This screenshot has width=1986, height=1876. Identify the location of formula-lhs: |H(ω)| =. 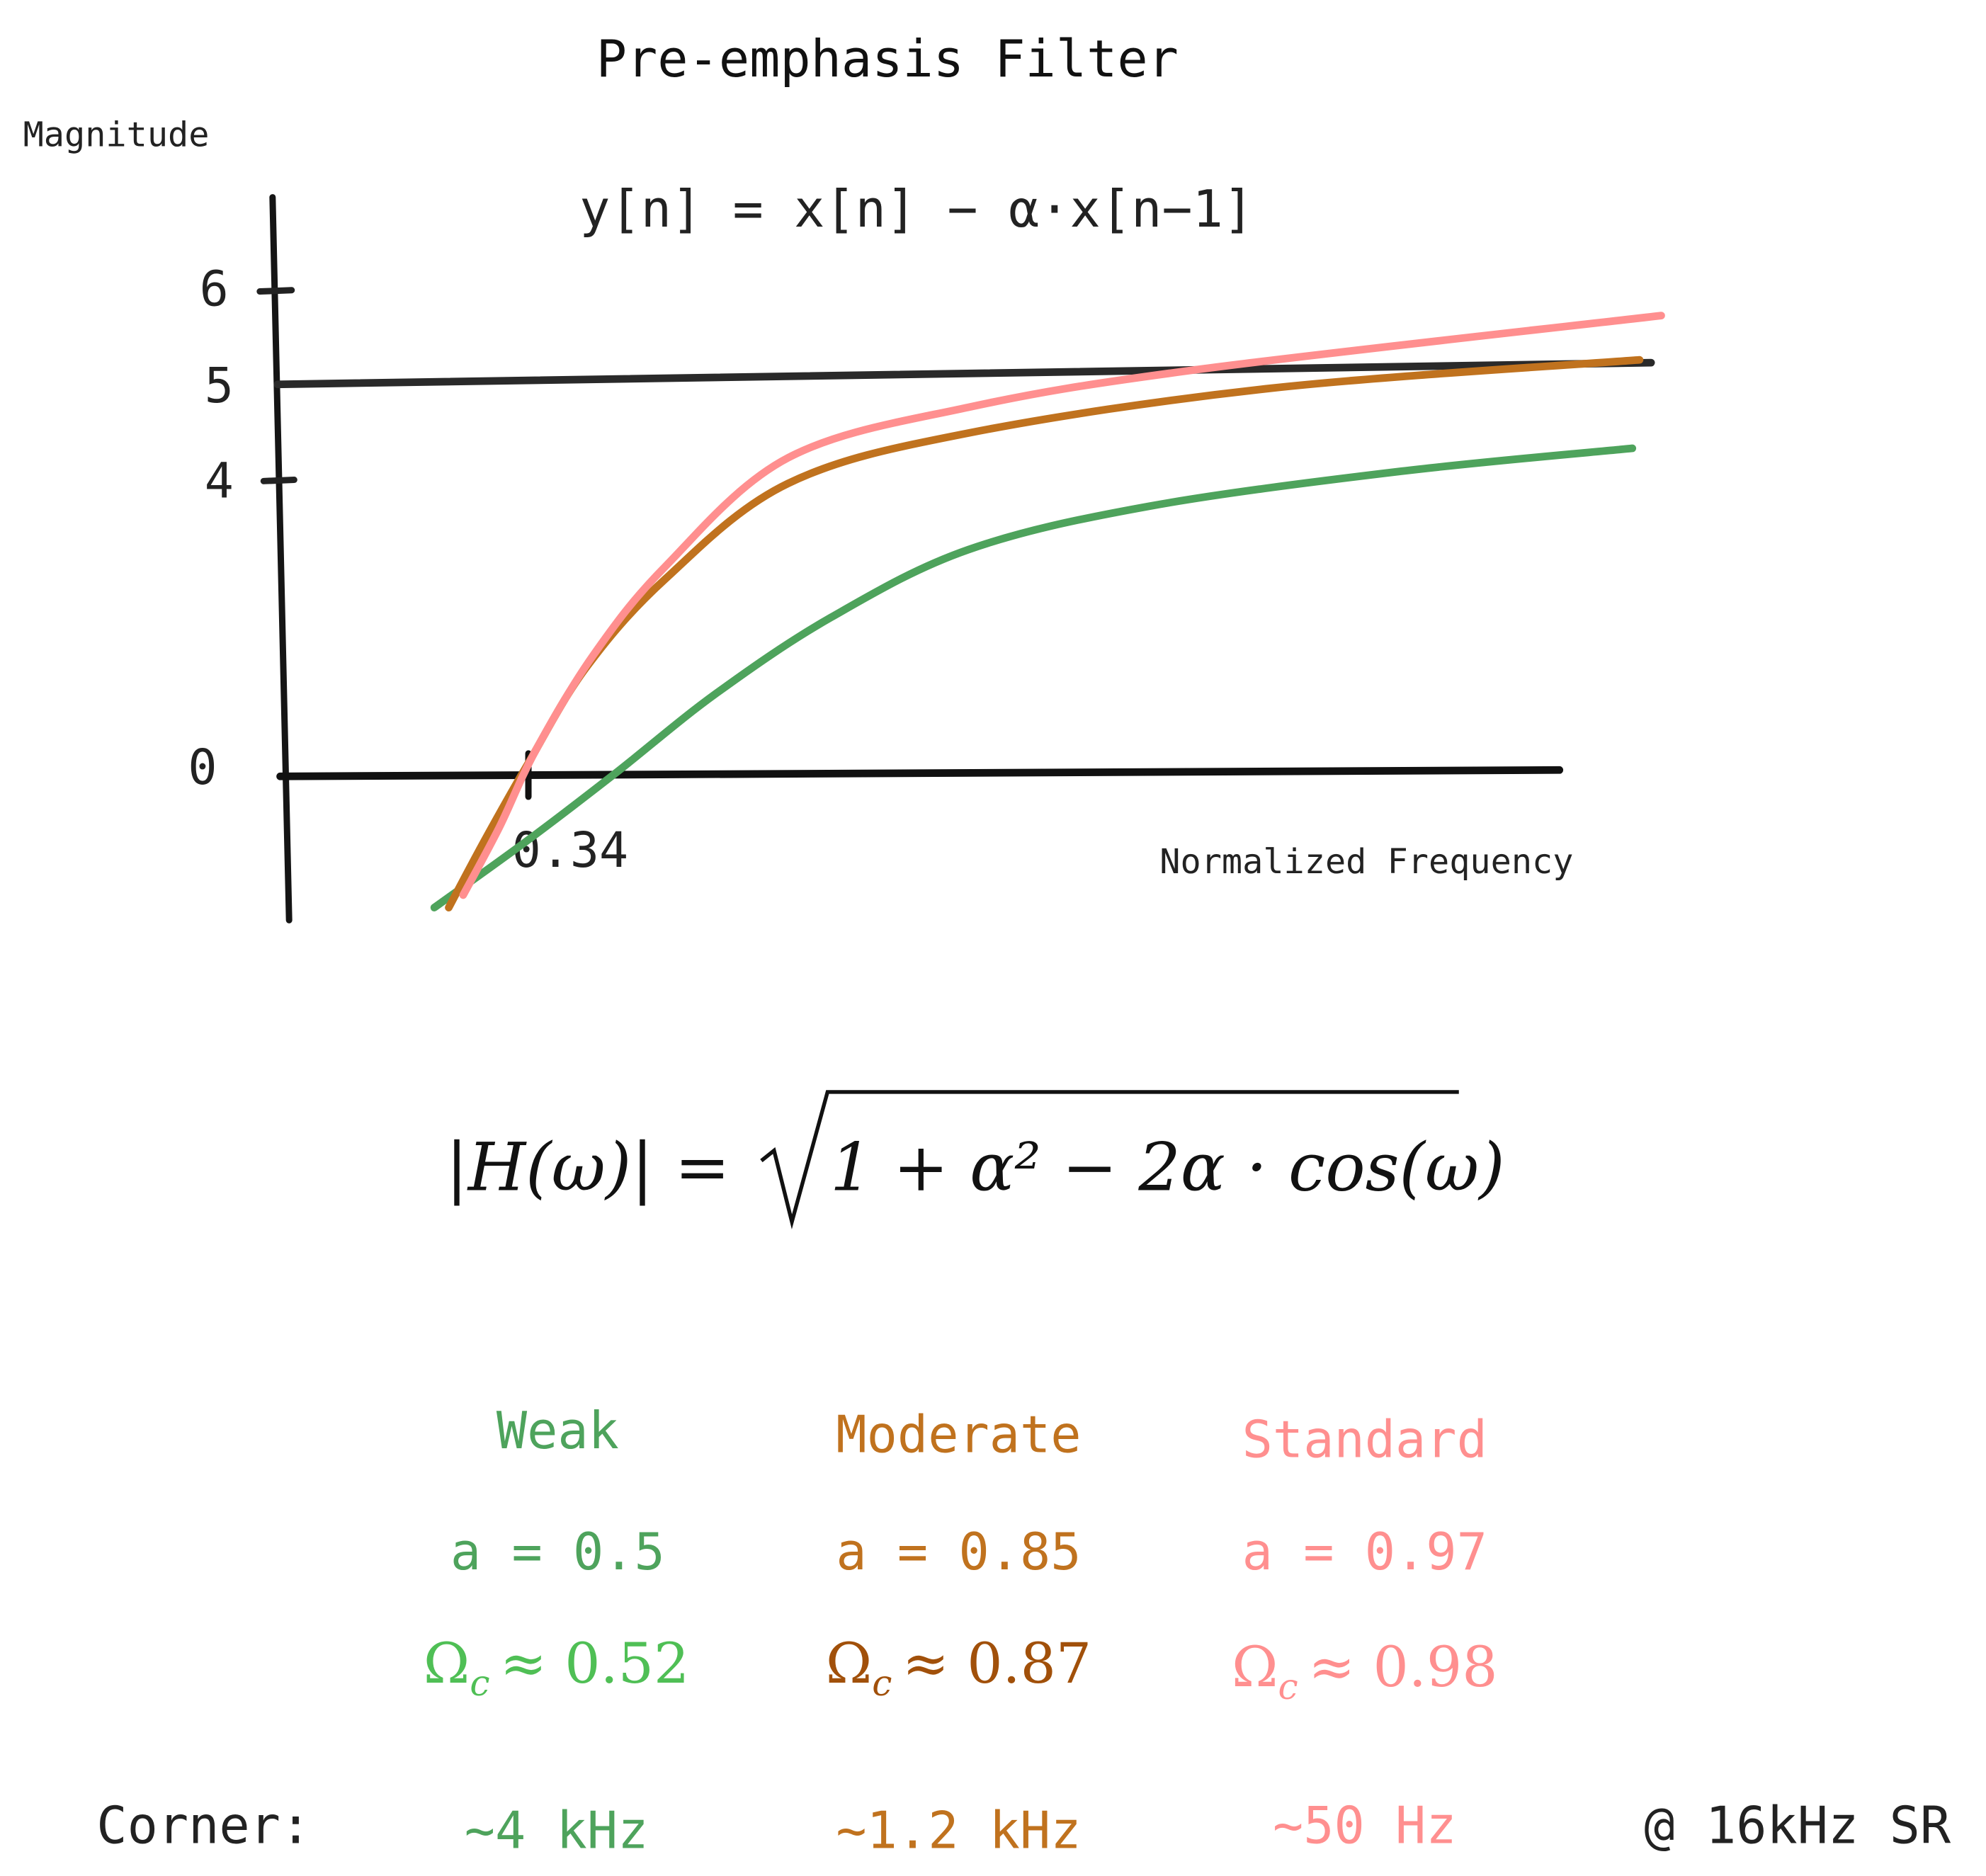
(588, 1167).